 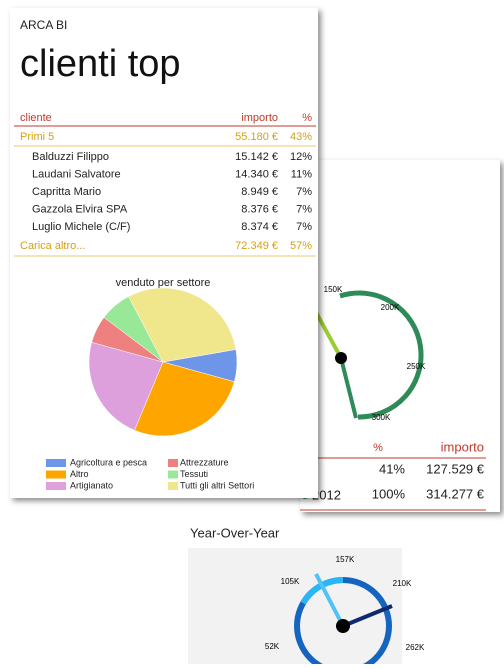 What do you see at coordinates (301, 157) in the screenshot?
I see `client-pct: 12%` at bounding box center [301, 157].